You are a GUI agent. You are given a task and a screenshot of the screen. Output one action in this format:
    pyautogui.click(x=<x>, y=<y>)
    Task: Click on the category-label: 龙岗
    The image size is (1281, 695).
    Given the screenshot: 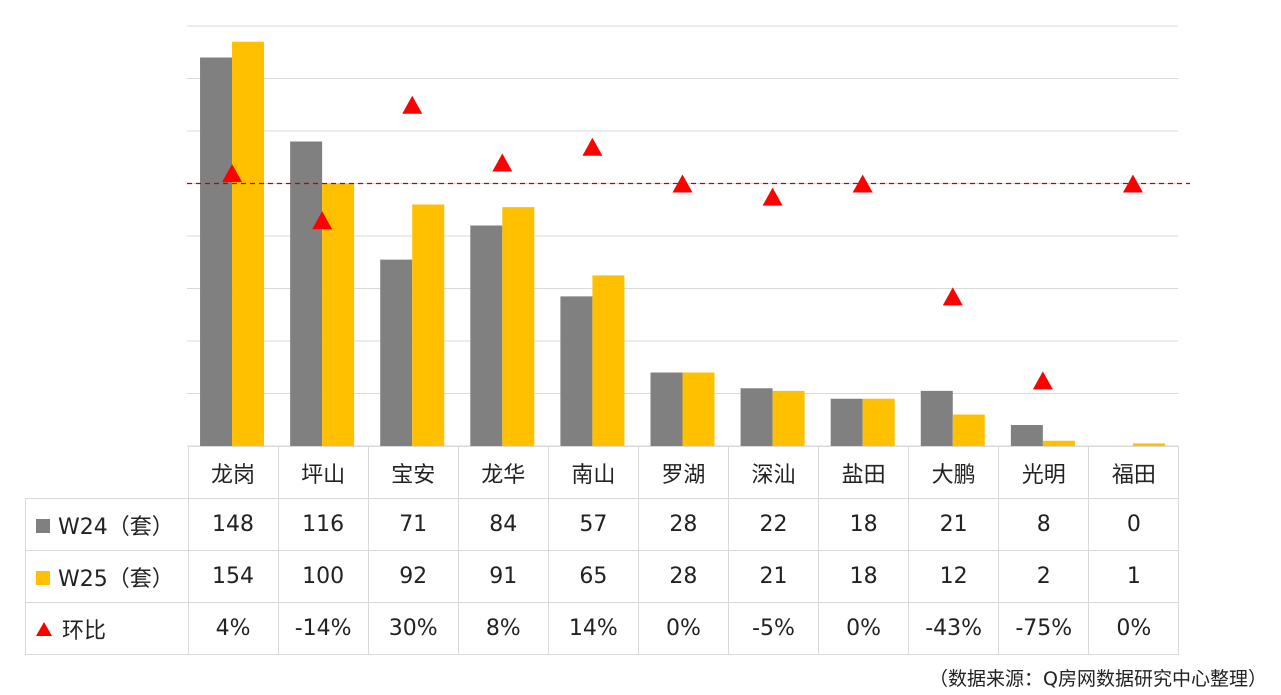 What is the action you would take?
    pyautogui.click(x=233, y=472)
    